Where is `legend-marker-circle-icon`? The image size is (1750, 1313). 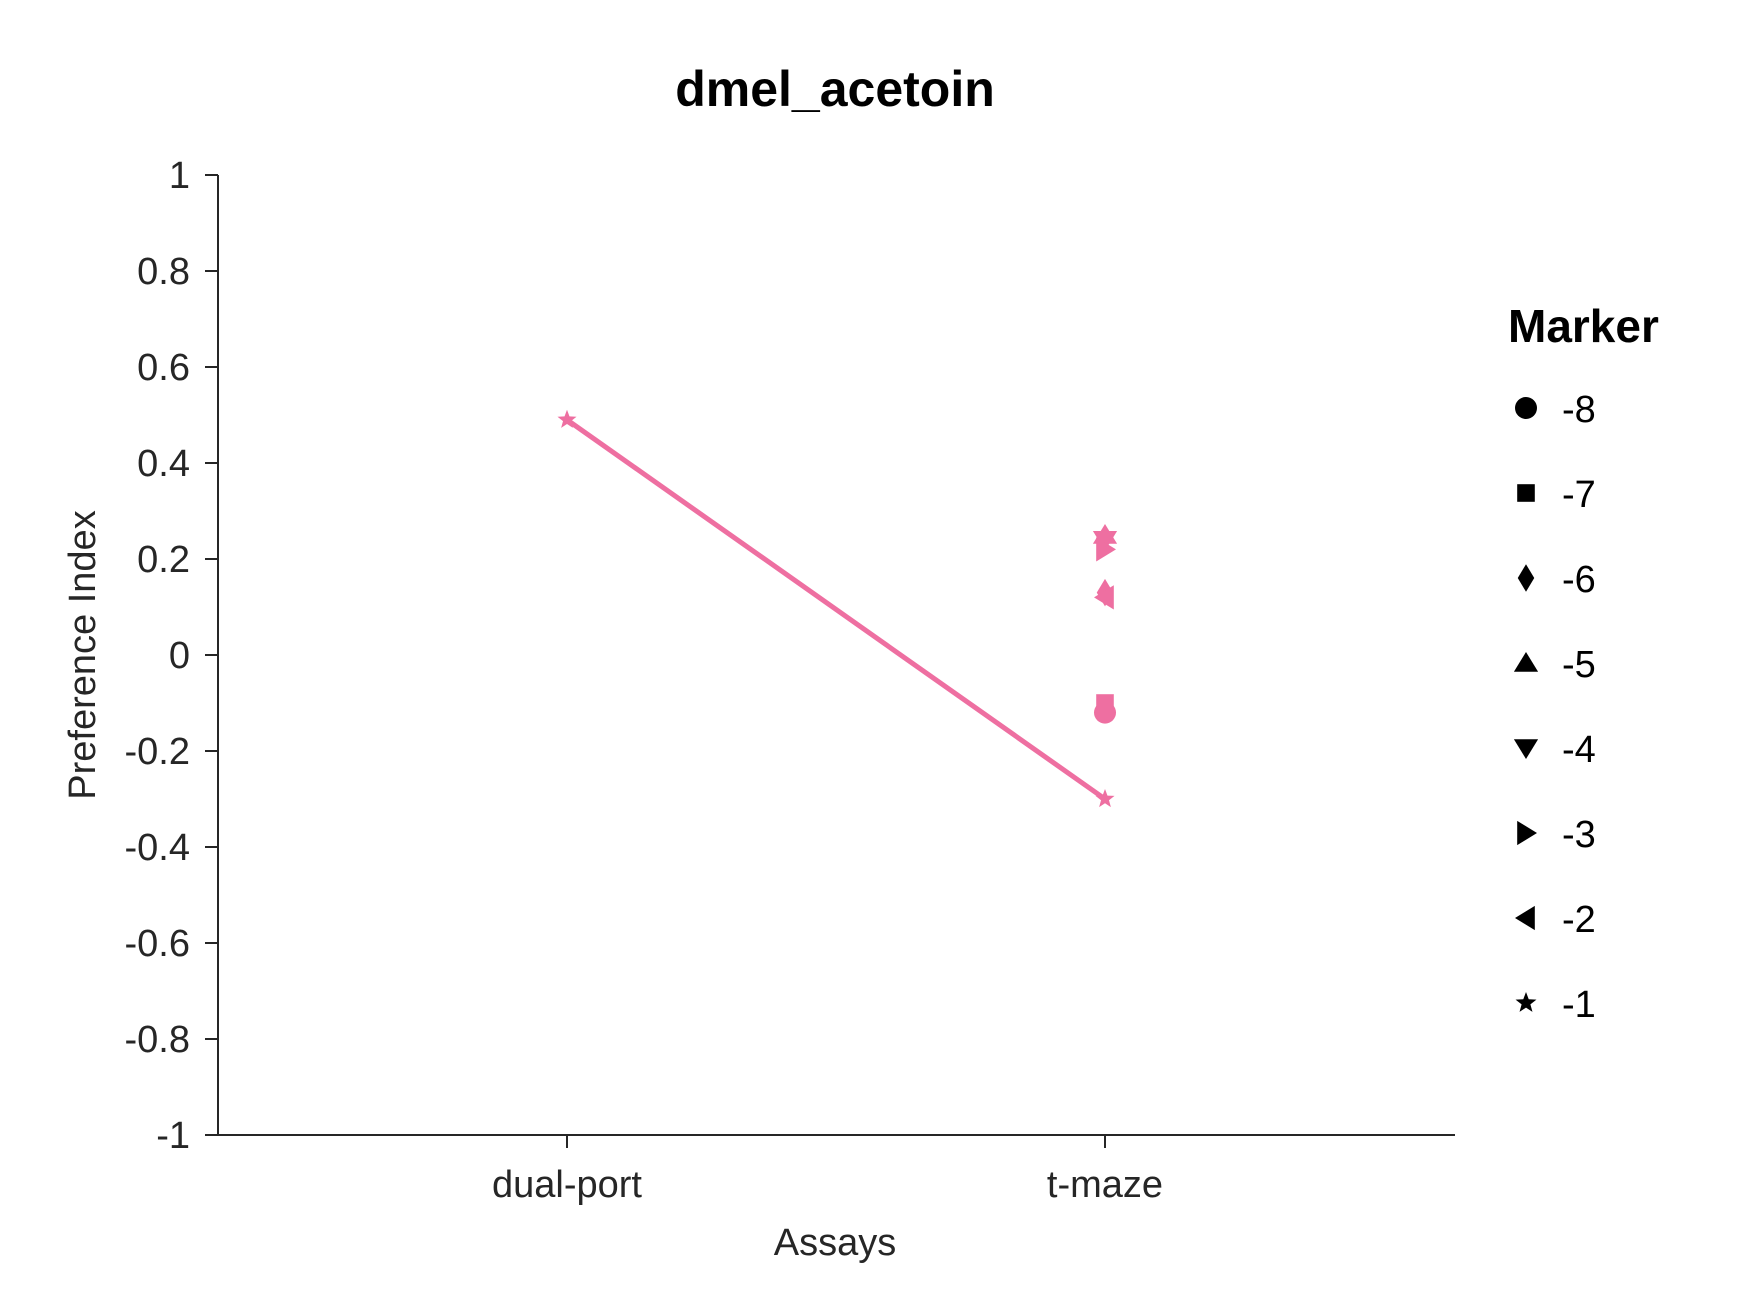 legend-marker-circle-icon is located at coordinates (1526, 408).